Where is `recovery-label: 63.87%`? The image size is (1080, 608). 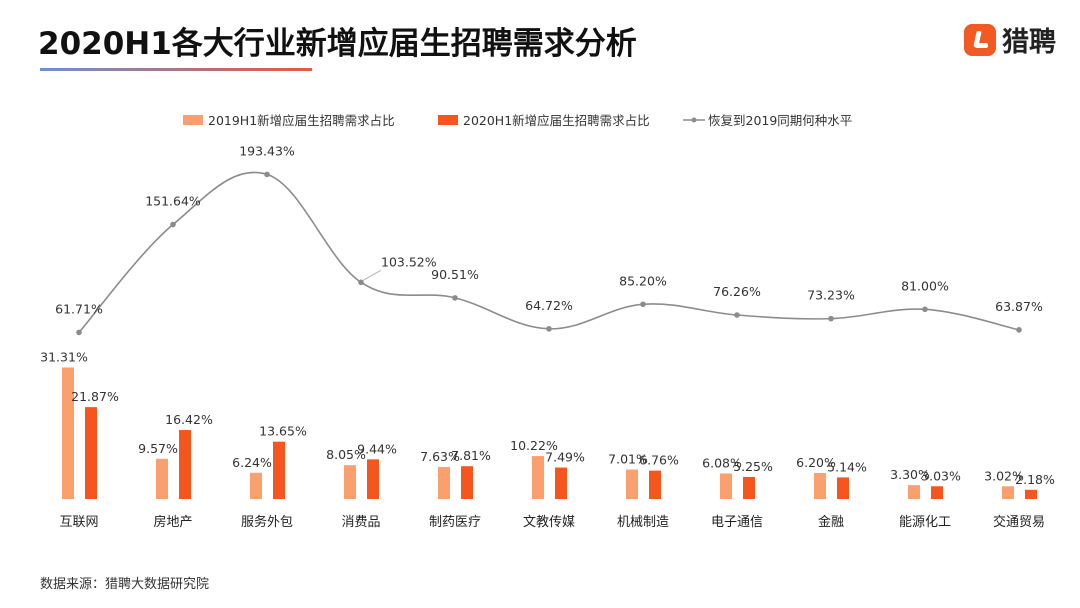
recovery-label: 63.87% is located at coordinates (1019, 306).